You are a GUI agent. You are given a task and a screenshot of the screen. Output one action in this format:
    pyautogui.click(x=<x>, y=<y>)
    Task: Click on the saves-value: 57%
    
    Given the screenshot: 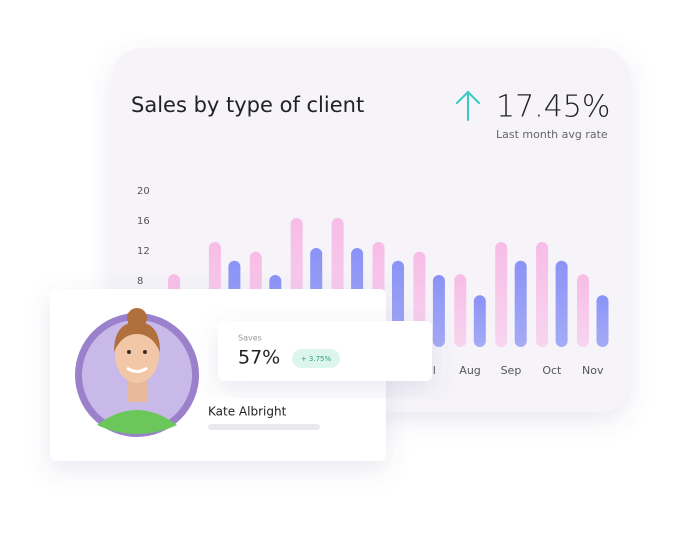 What is the action you would take?
    pyautogui.click(x=259, y=358)
    